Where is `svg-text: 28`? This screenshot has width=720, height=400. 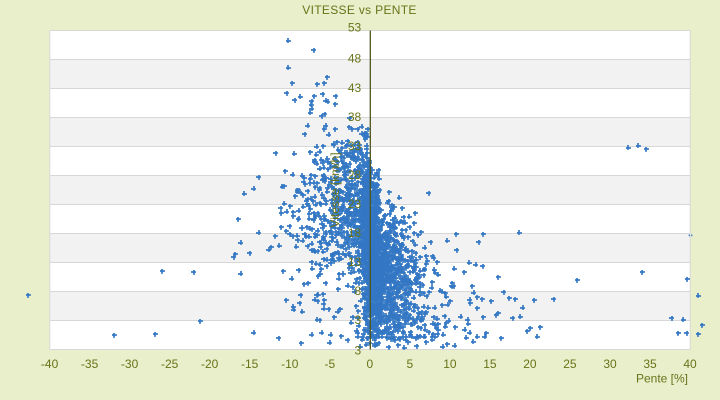
svg-text: 28 is located at coordinates (355, 175).